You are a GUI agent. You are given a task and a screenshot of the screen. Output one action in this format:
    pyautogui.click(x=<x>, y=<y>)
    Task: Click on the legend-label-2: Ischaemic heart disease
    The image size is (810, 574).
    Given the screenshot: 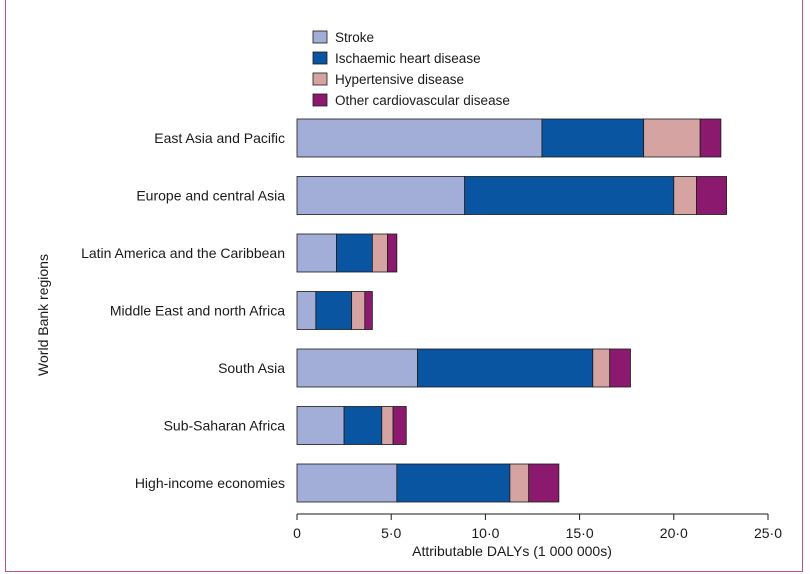 What is the action you would take?
    pyautogui.click(x=408, y=58)
    